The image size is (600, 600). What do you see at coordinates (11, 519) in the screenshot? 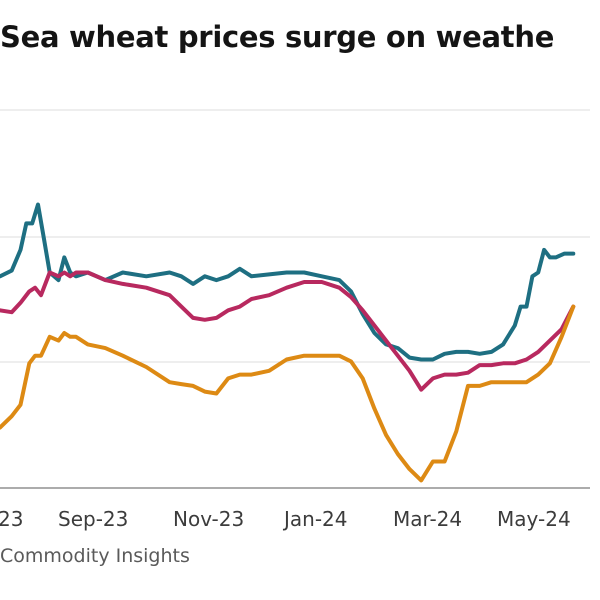
I see `x-tick-label: 23` at bounding box center [11, 519].